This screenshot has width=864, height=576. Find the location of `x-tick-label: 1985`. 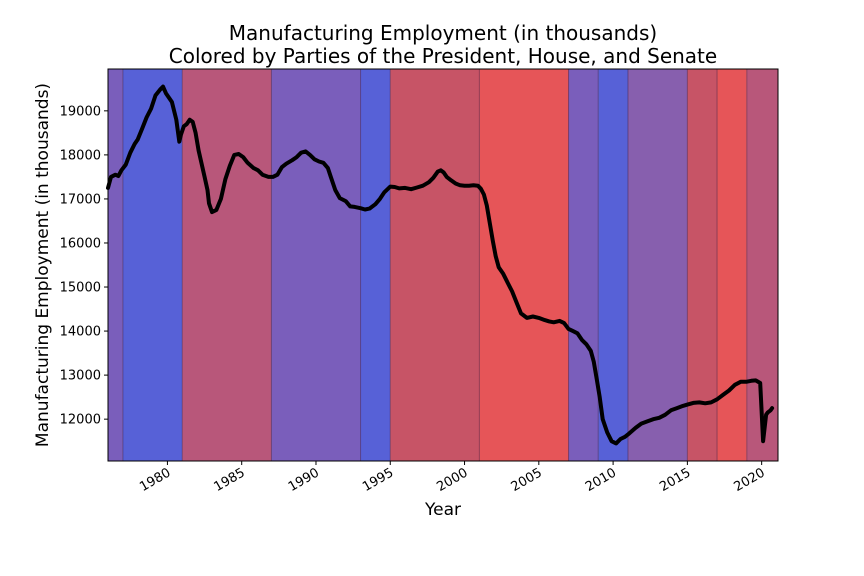

x-tick-label: 1985 is located at coordinates (230, 480).